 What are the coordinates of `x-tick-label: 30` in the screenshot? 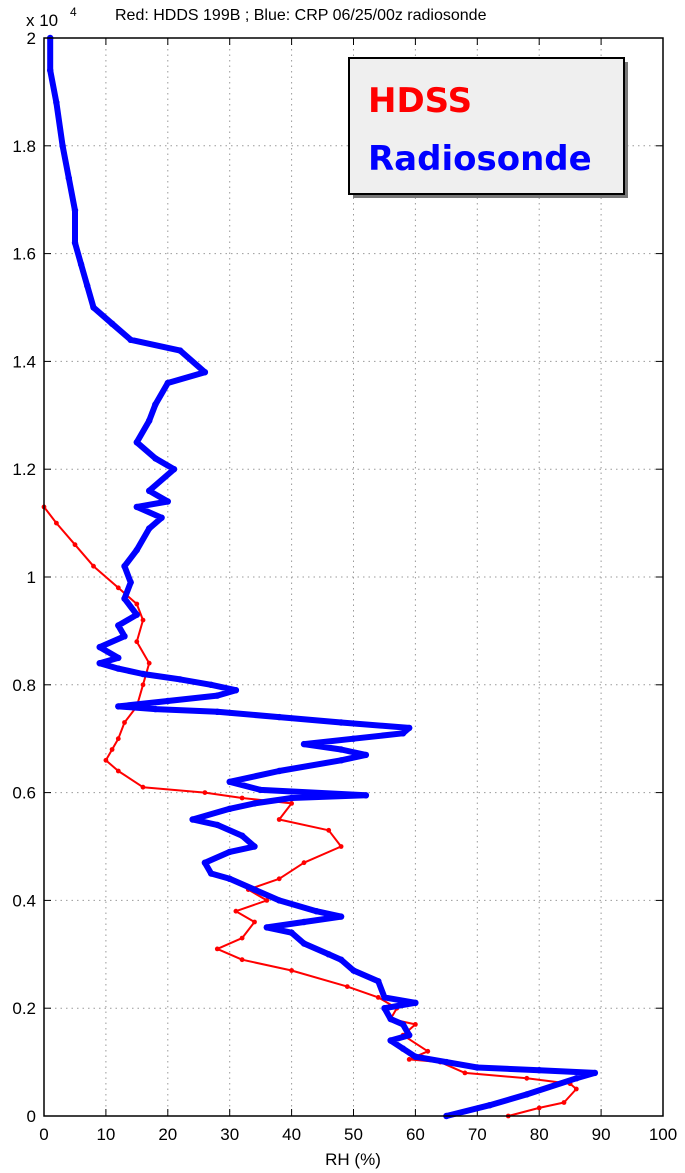 It's located at (229, 1134).